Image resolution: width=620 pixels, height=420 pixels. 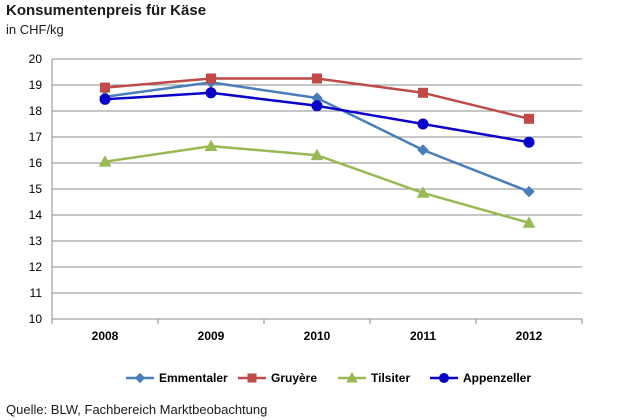 I want to click on legend-label-gruy-re: Gruyère, so click(x=294, y=378).